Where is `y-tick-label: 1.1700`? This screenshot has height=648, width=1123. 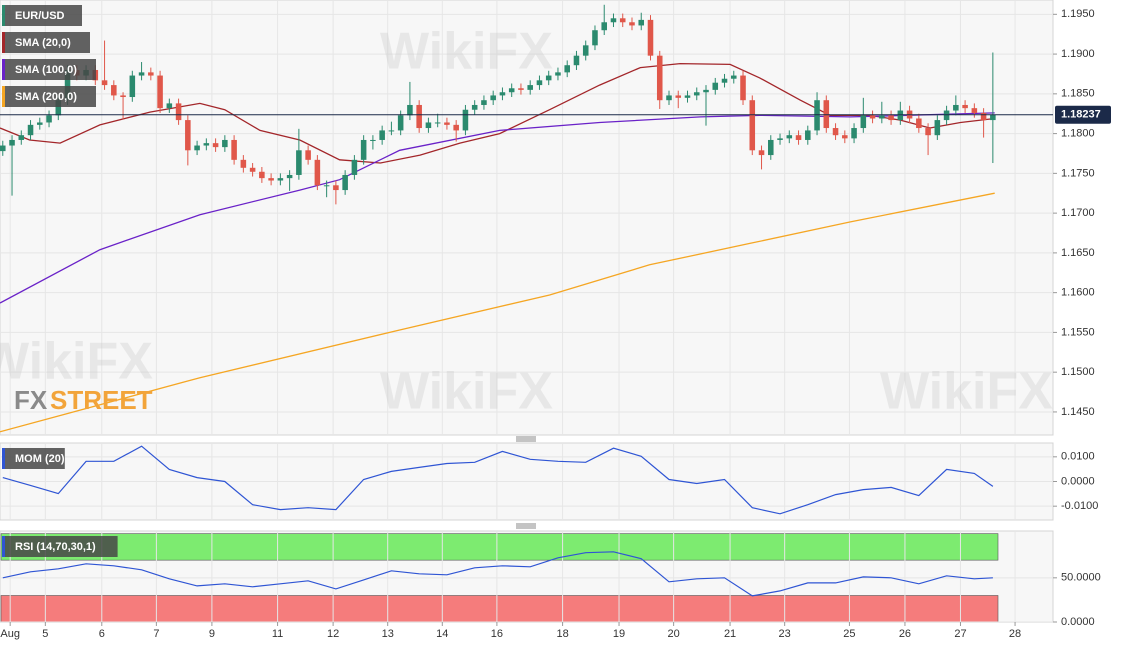 y-tick-label: 1.1700 is located at coordinates (1078, 213).